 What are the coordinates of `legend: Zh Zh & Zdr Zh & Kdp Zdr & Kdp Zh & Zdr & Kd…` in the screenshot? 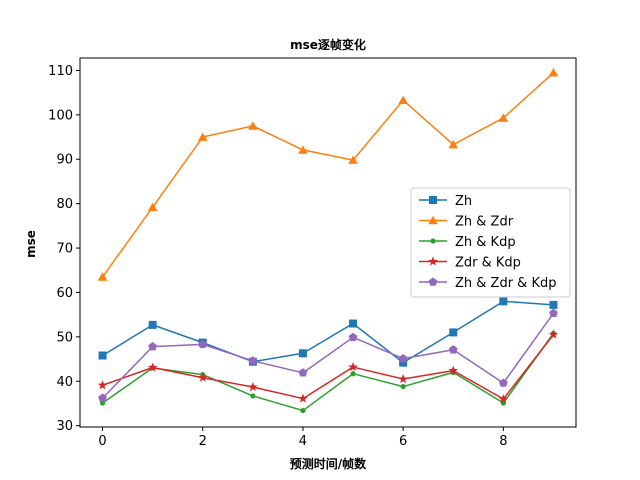 It's located at (490, 242).